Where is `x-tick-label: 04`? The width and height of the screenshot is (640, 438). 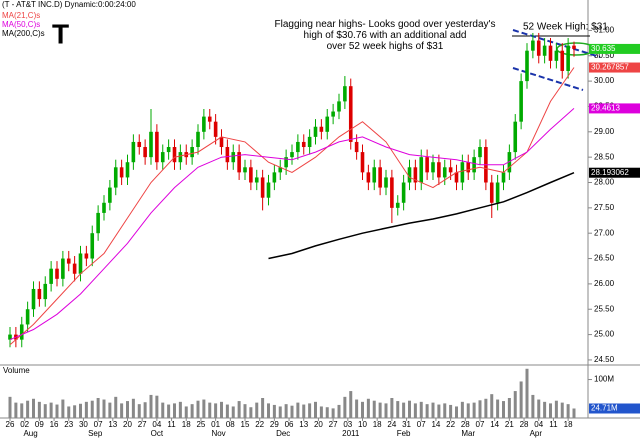
x-tick-label: 04 is located at coordinates (156, 424).